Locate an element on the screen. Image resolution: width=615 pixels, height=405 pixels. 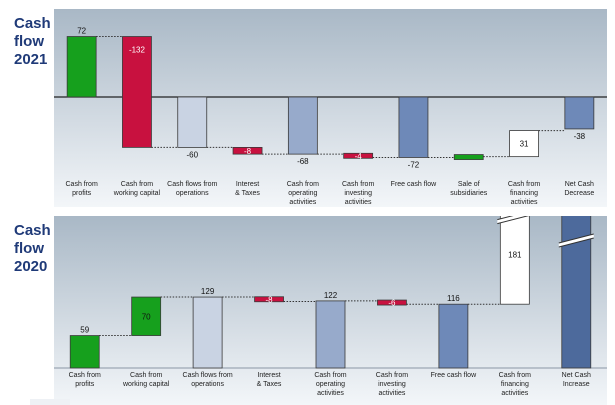
title-line: 2020 is located at coordinates (31, 266).